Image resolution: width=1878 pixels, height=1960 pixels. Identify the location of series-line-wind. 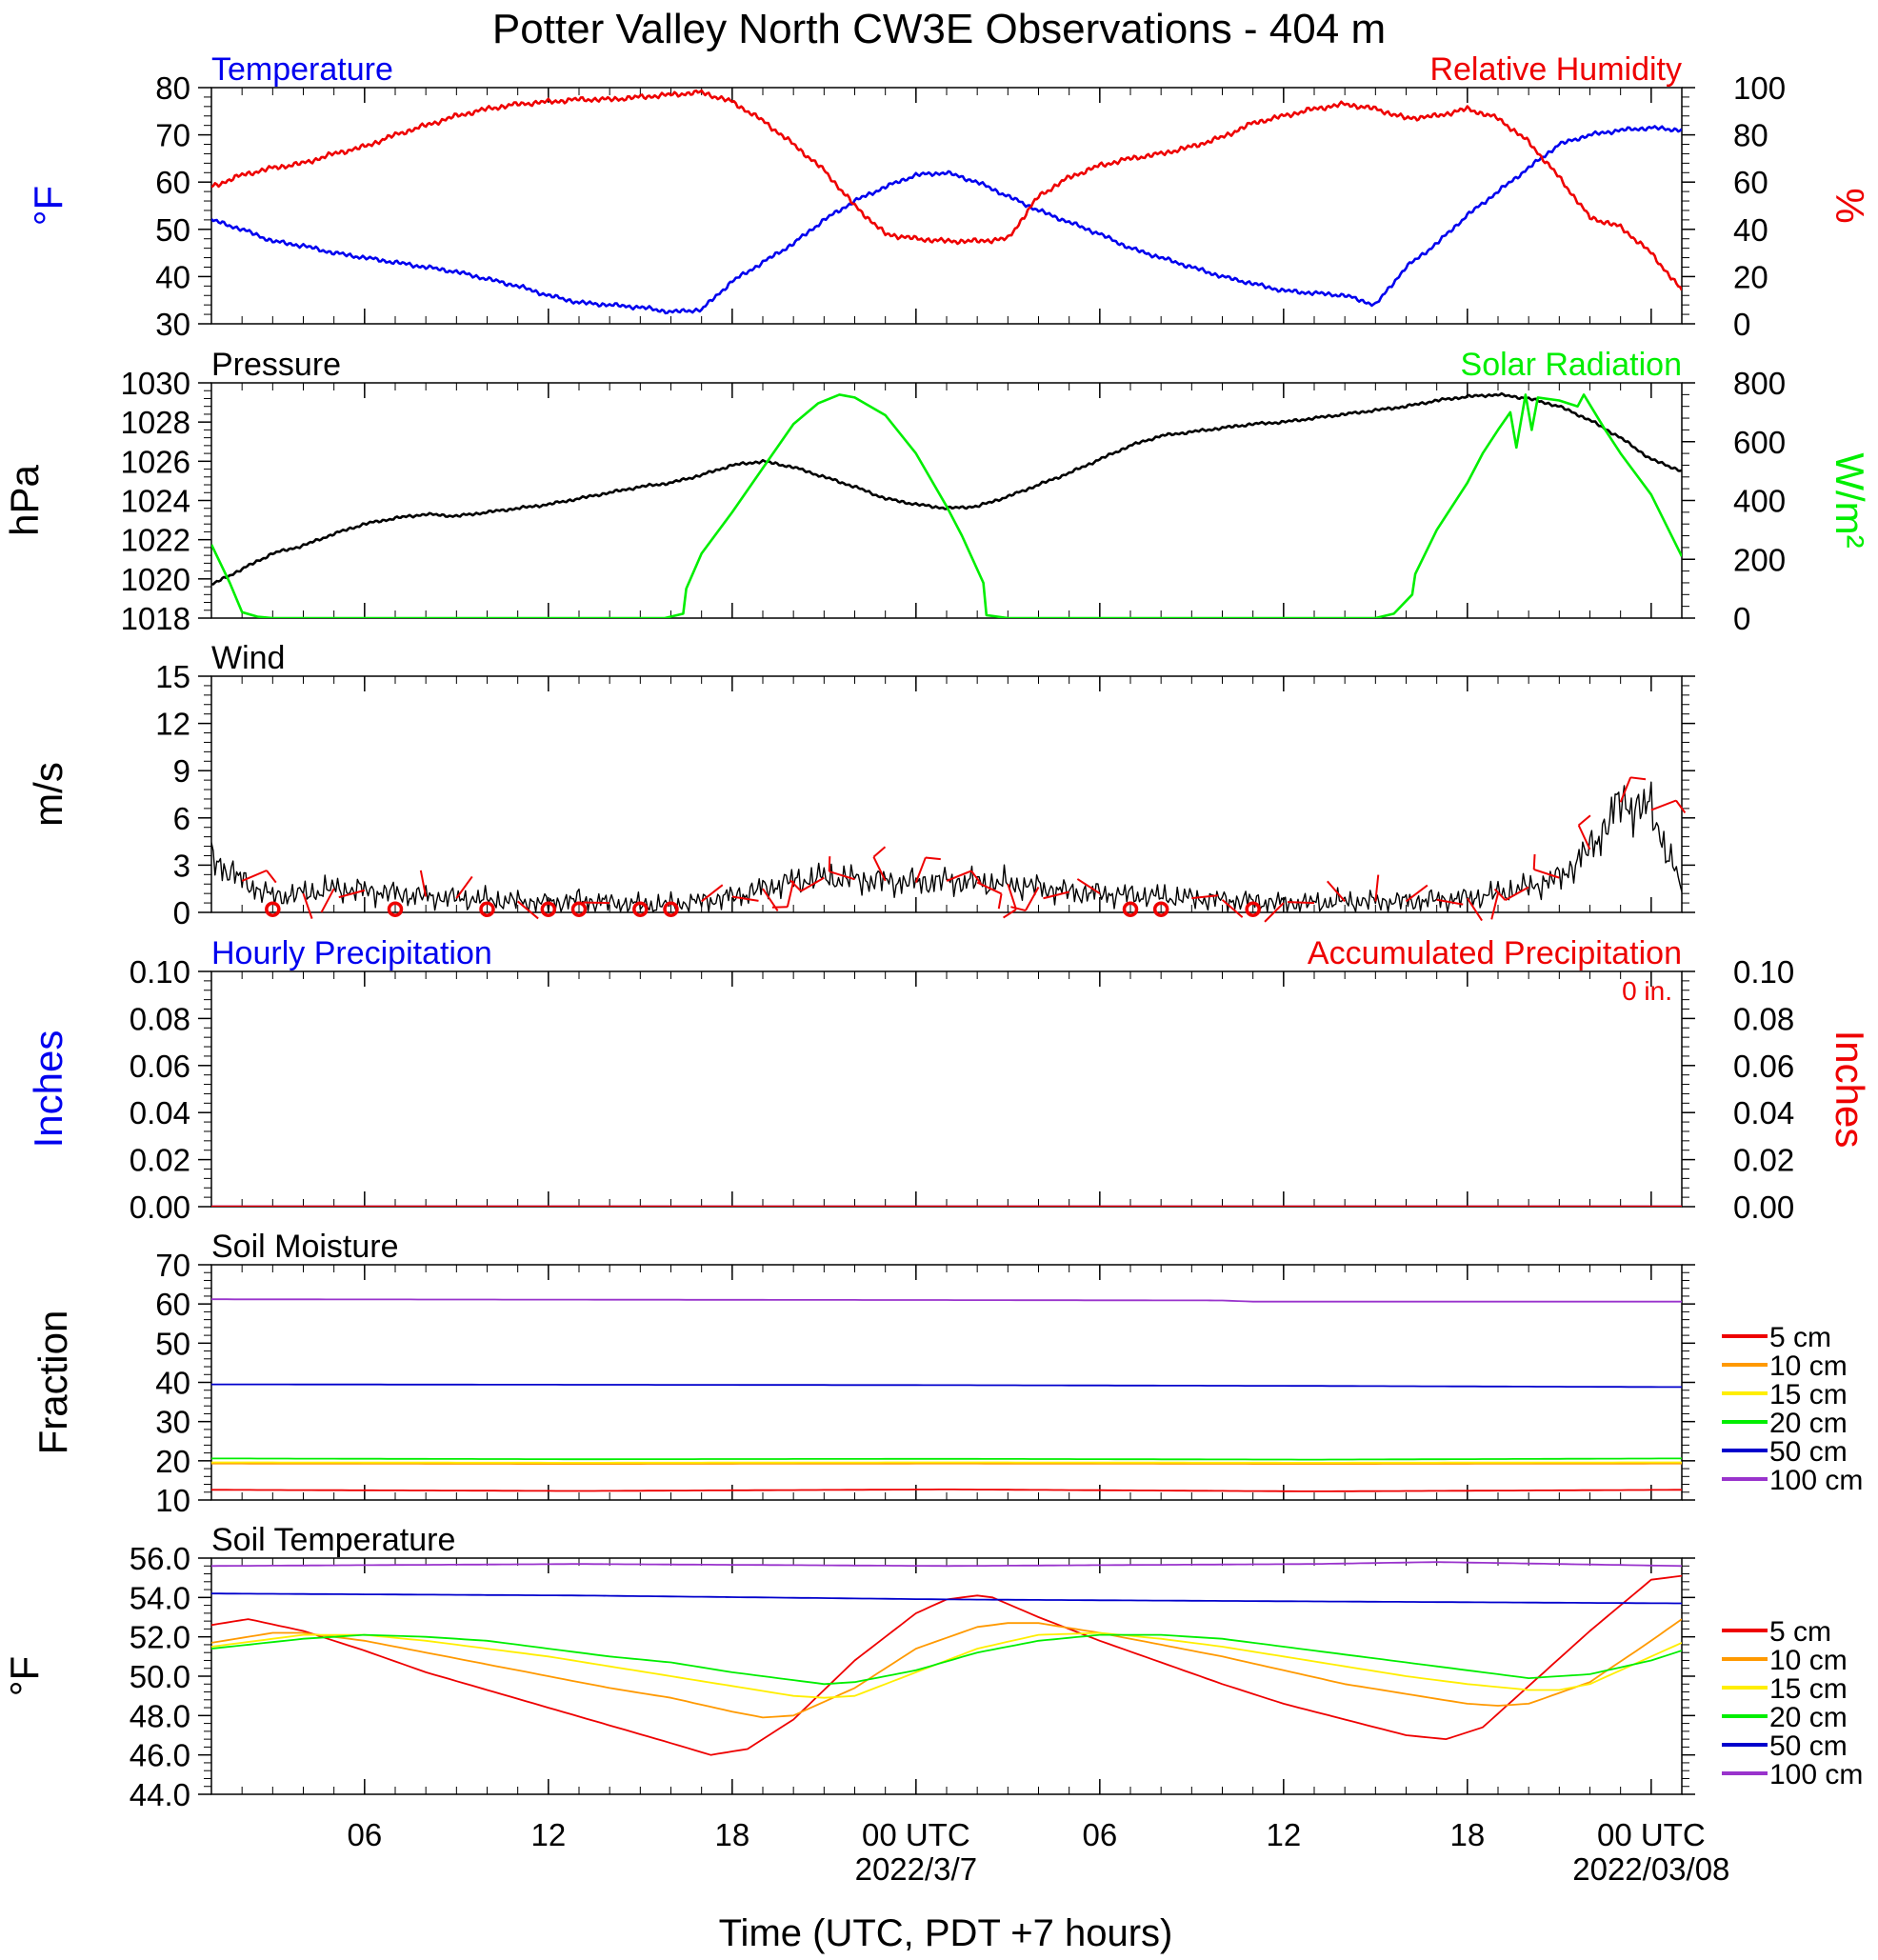
(946, 846).